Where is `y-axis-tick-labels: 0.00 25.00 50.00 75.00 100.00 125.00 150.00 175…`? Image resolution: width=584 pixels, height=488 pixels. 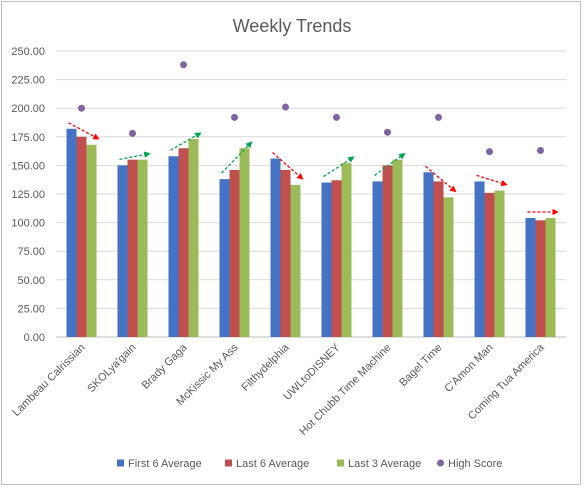
y-axis-tick-labels: 0.00 25.00 50.00 75.00 100.00 125.00 150.00 175… is located at coordinates (28, 195).